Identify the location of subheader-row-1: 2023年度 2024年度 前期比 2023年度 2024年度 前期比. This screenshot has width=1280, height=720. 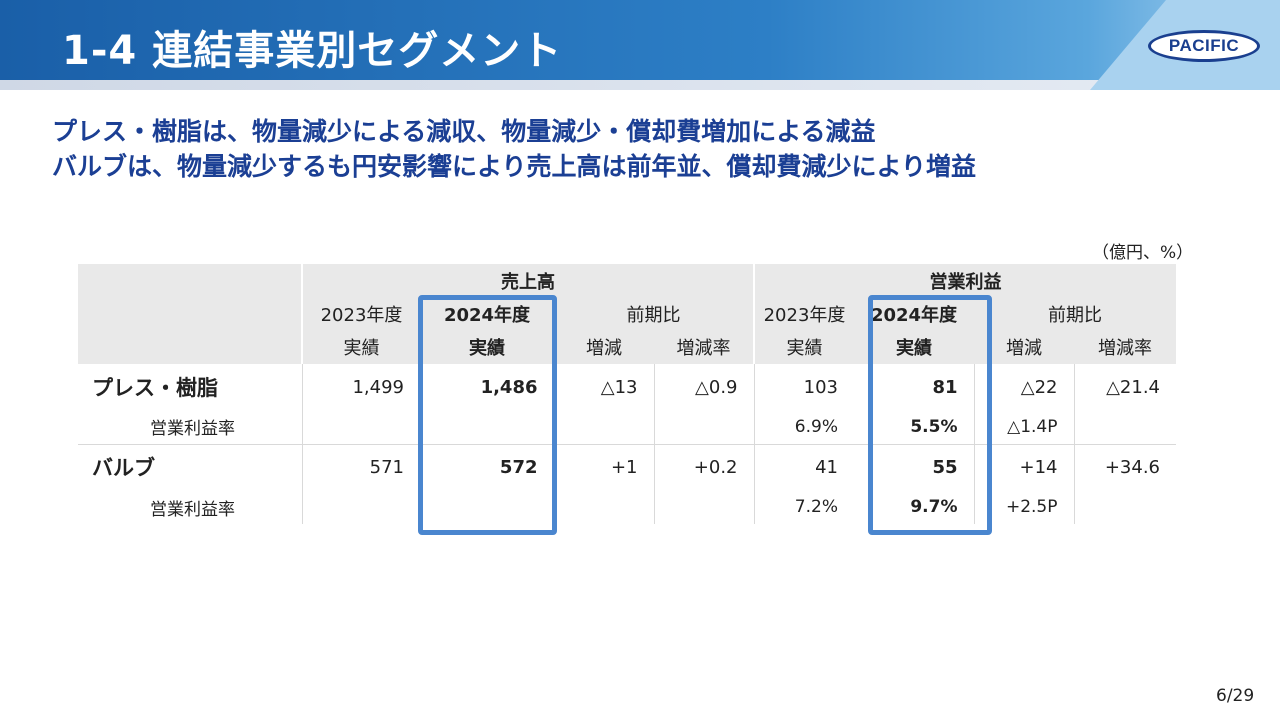
(627, 313).